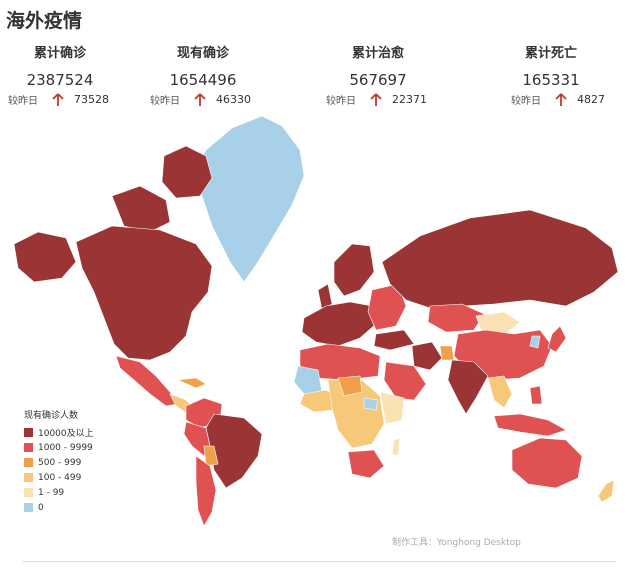  I want to click on stat-total-recovered: 累计治愈 567697, so click(378, 65).